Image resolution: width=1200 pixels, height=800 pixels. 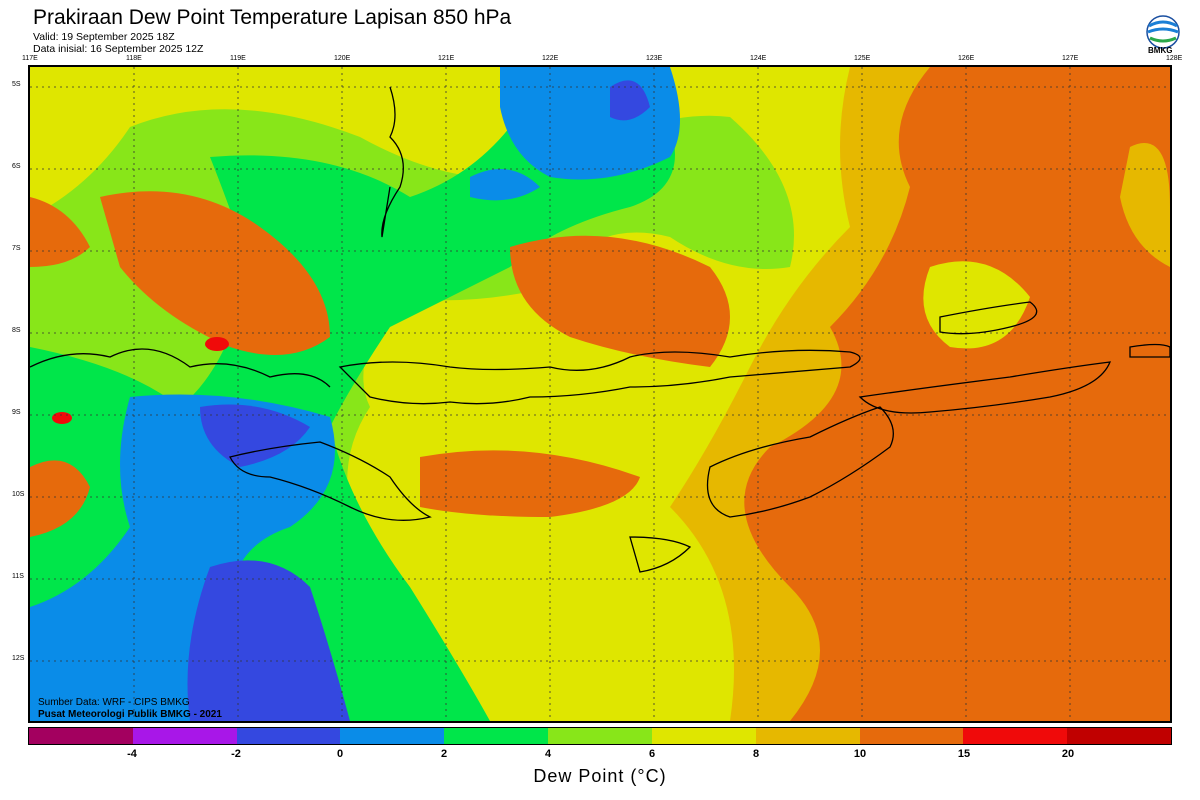 What do you see at coordinates (118, 49) in the screenshot?
I see `initial-time: Data inisial: 16 September 2025 12Z` at bounding box center [118, 49].